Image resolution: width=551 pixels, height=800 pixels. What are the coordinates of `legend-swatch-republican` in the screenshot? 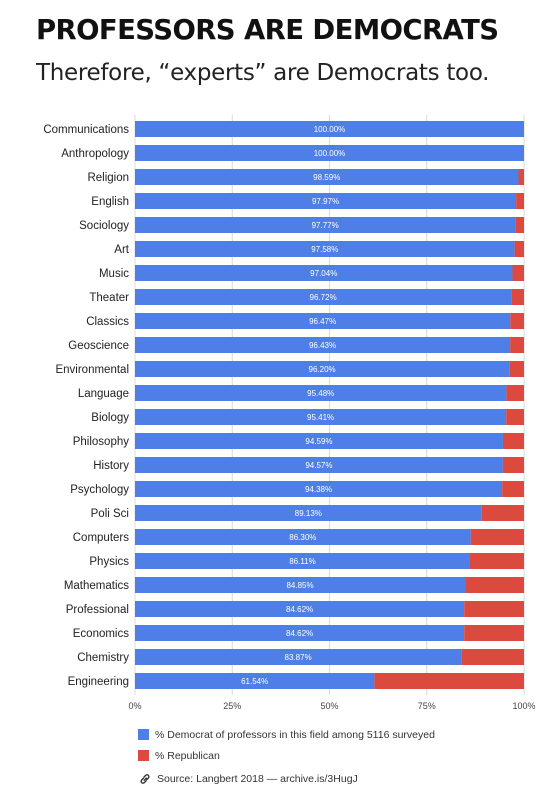 It's located at (143, 755).